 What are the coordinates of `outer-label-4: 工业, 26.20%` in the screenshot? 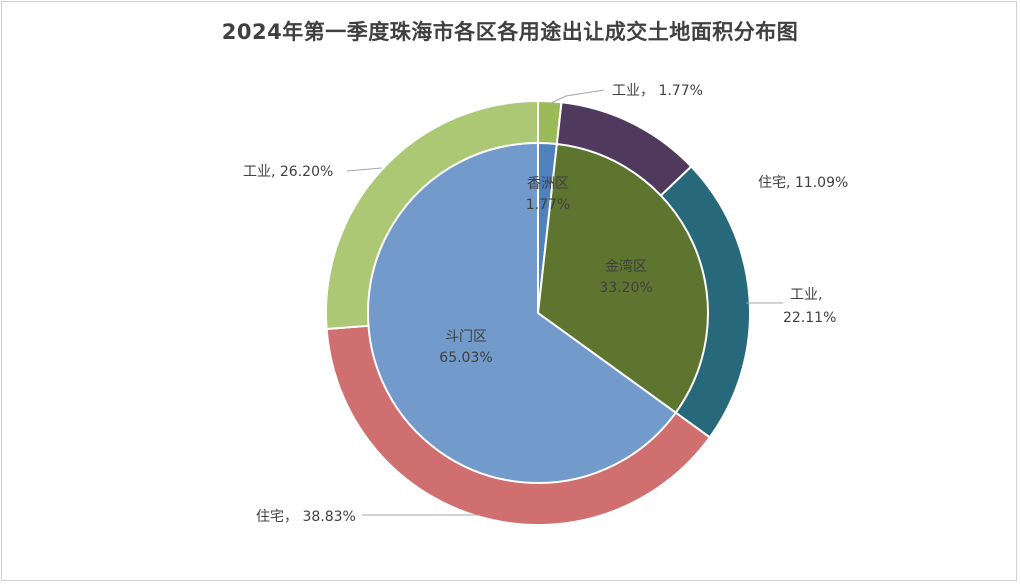 It's located at (288, 172).